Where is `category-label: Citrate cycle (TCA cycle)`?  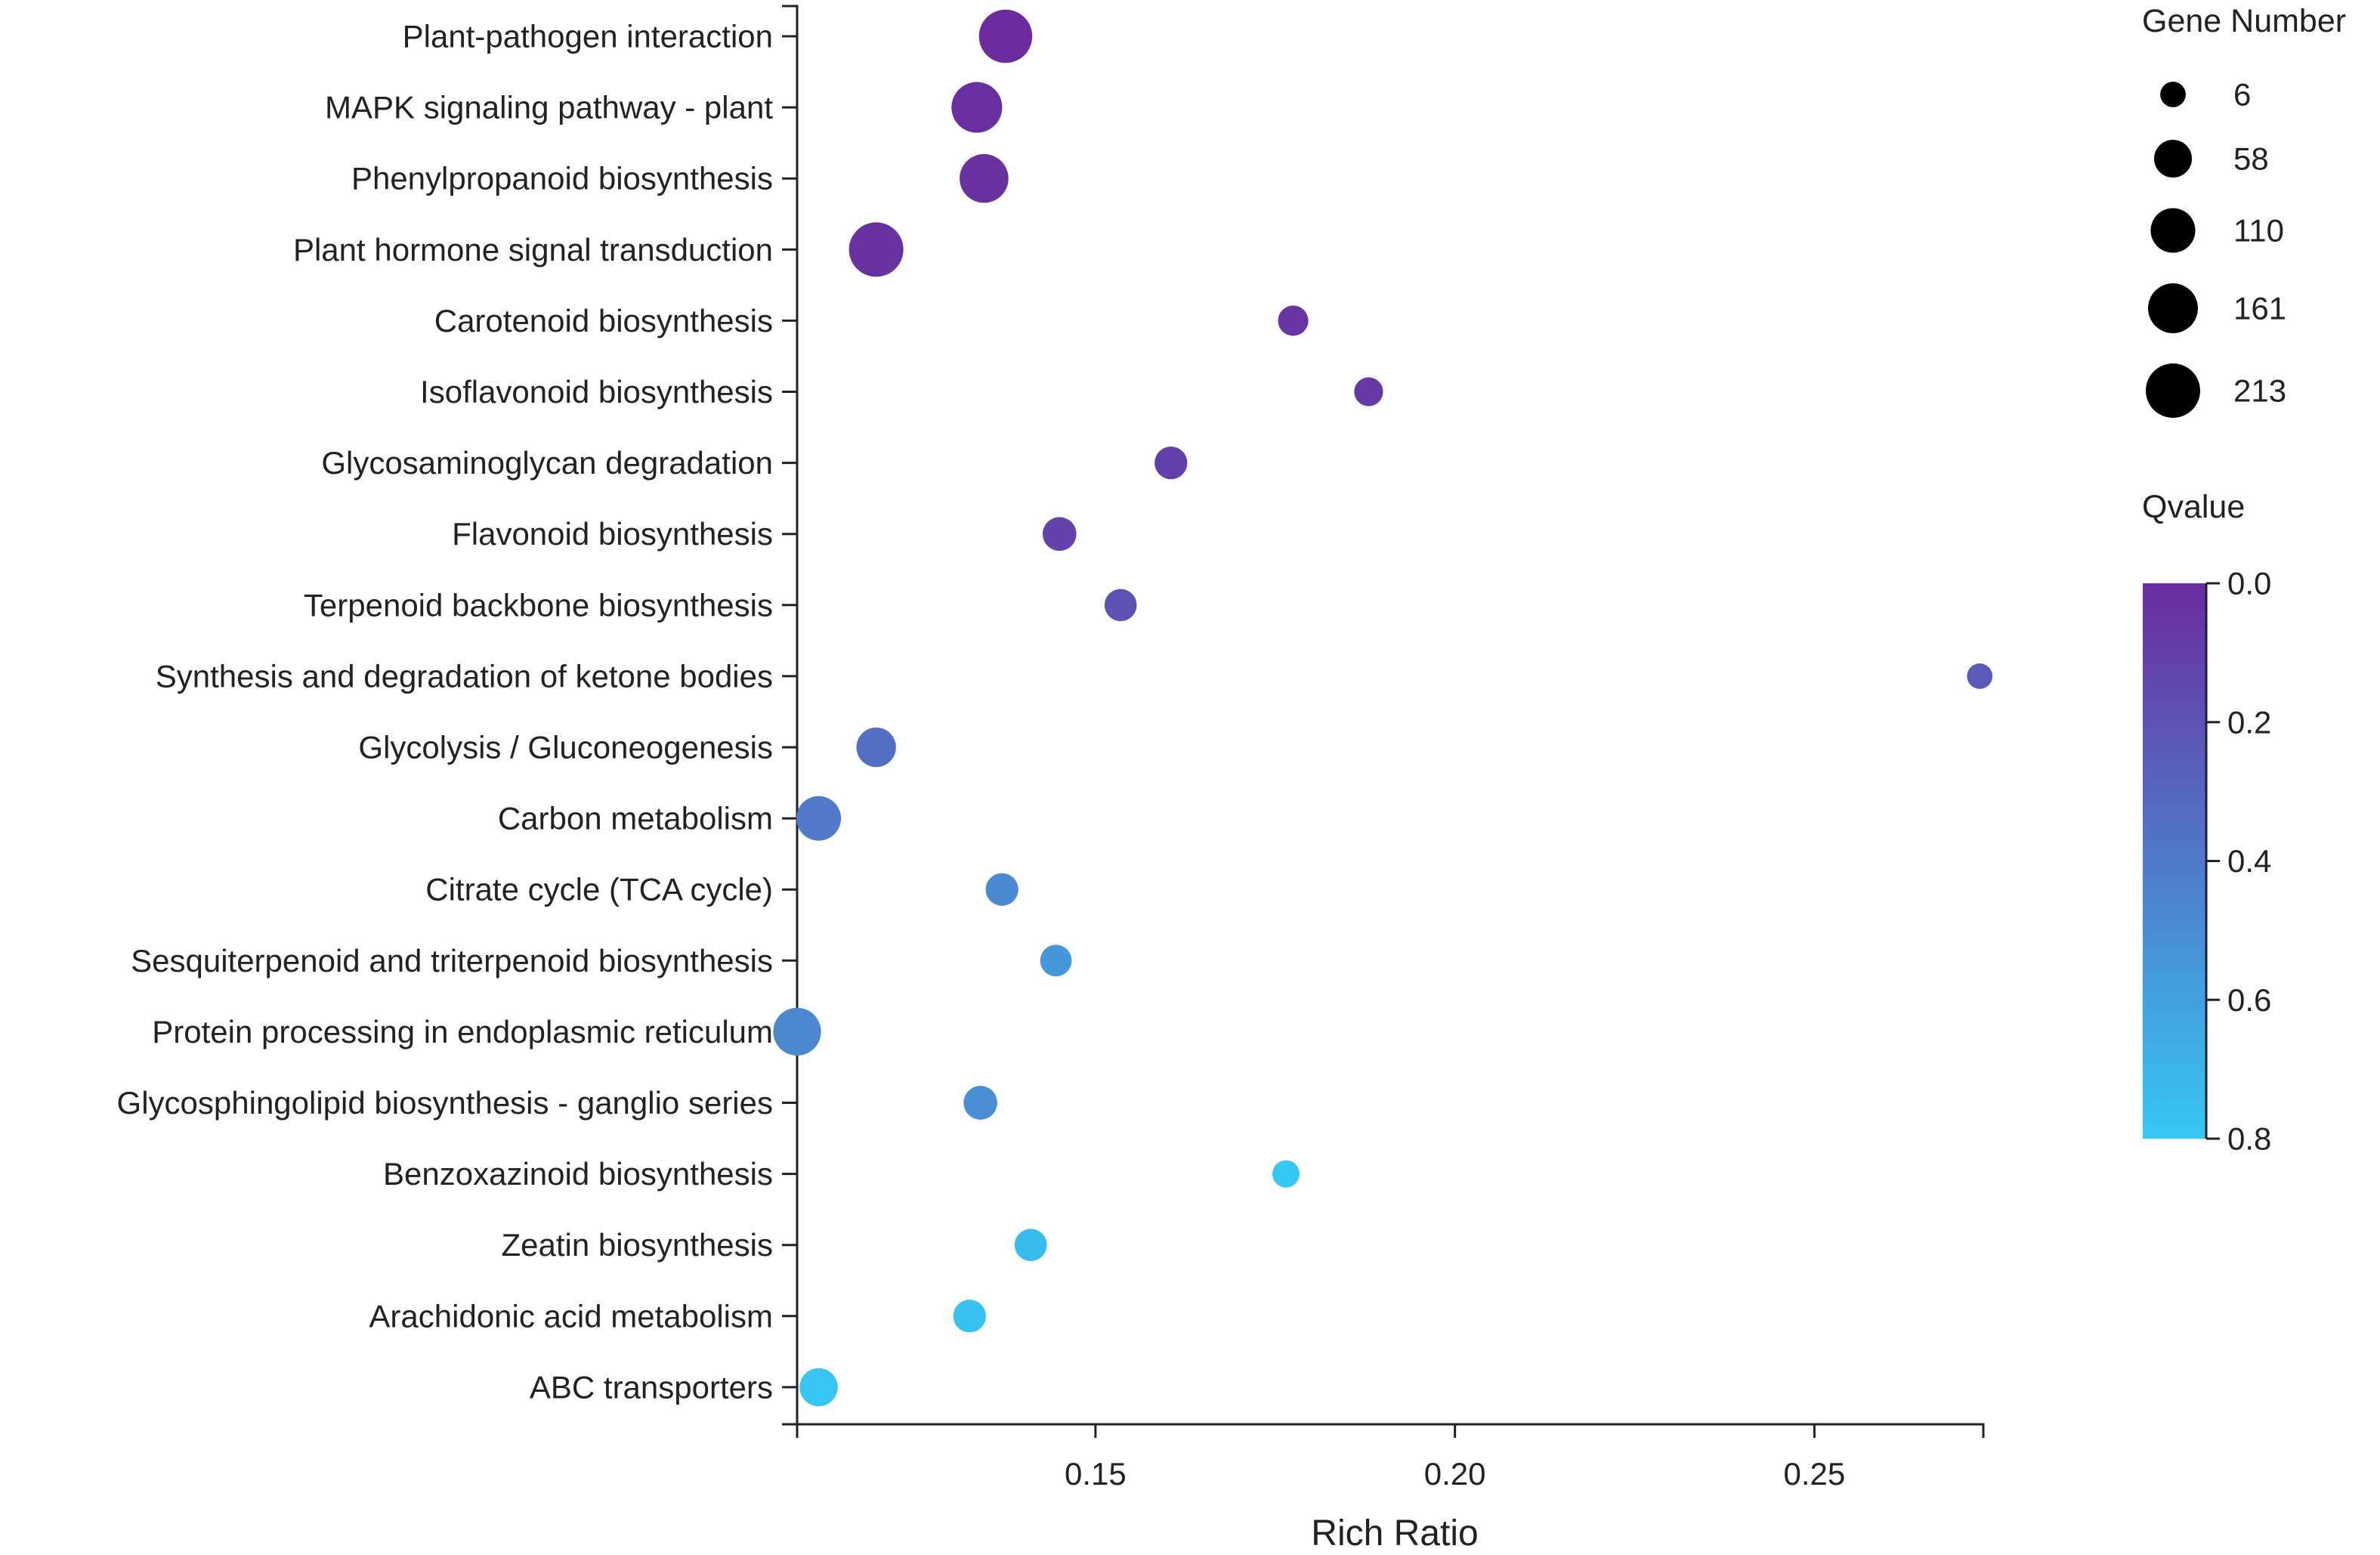
category-label: Citrate cycle (TCA cycle) is located at coordinates (599, 889).